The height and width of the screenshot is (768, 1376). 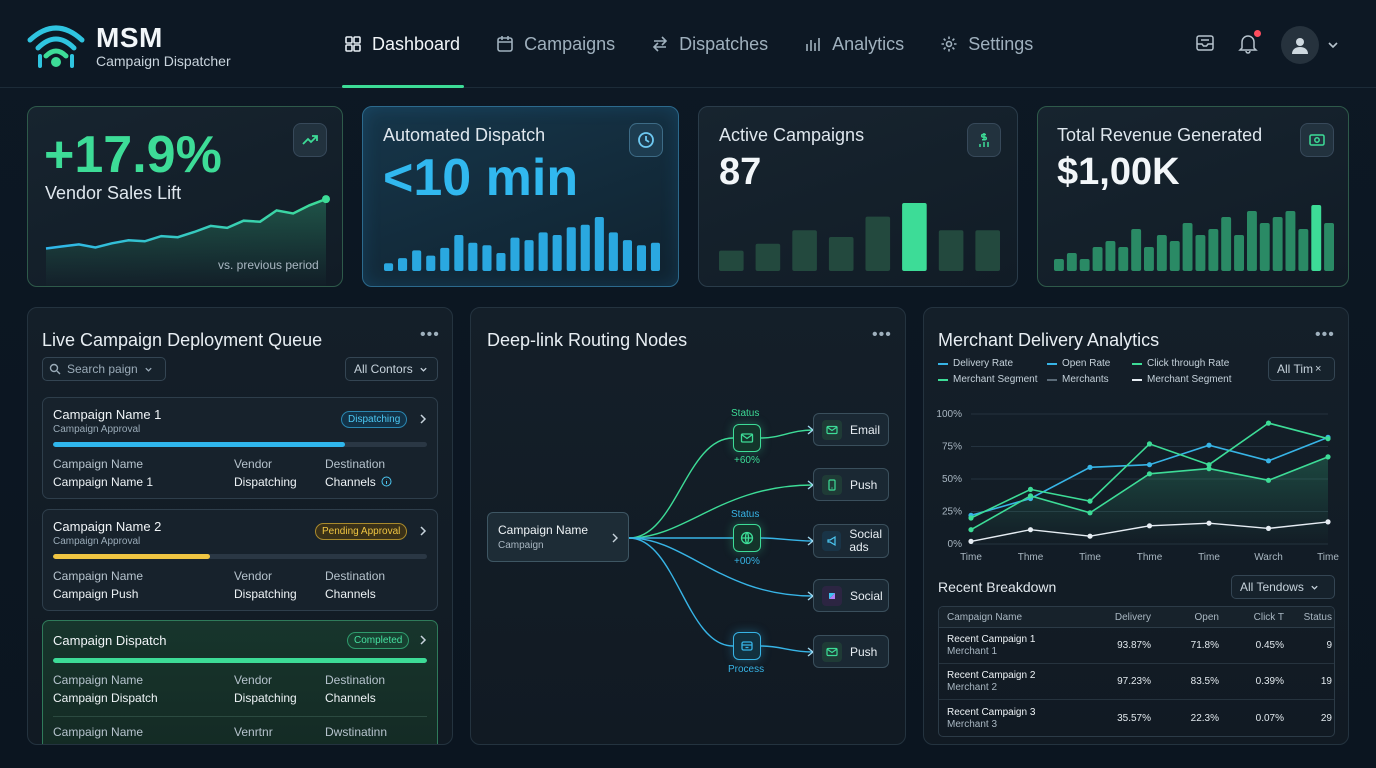 I want to click on revenue-button, so click(x=1317, y=140).